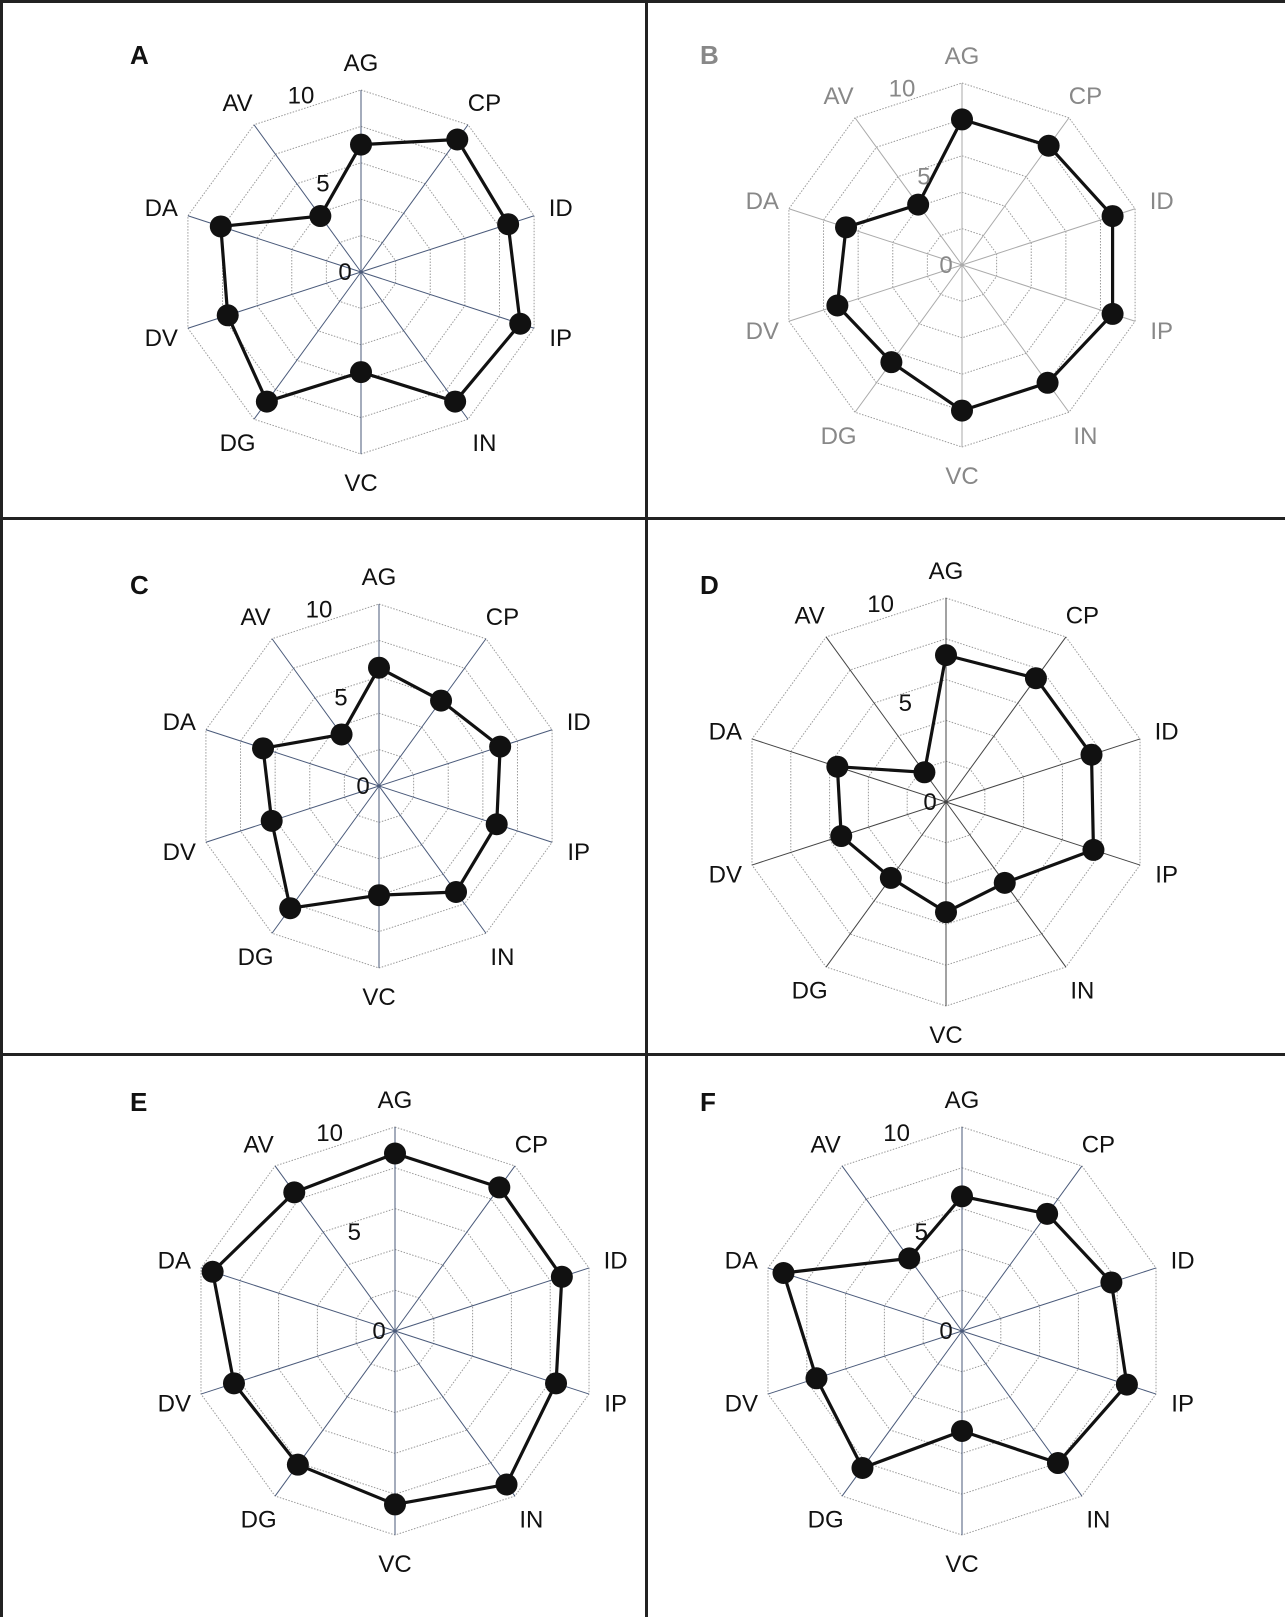 This screenshot has height=1617, width=1285. I want to click on frame-left, so click(1, 808).